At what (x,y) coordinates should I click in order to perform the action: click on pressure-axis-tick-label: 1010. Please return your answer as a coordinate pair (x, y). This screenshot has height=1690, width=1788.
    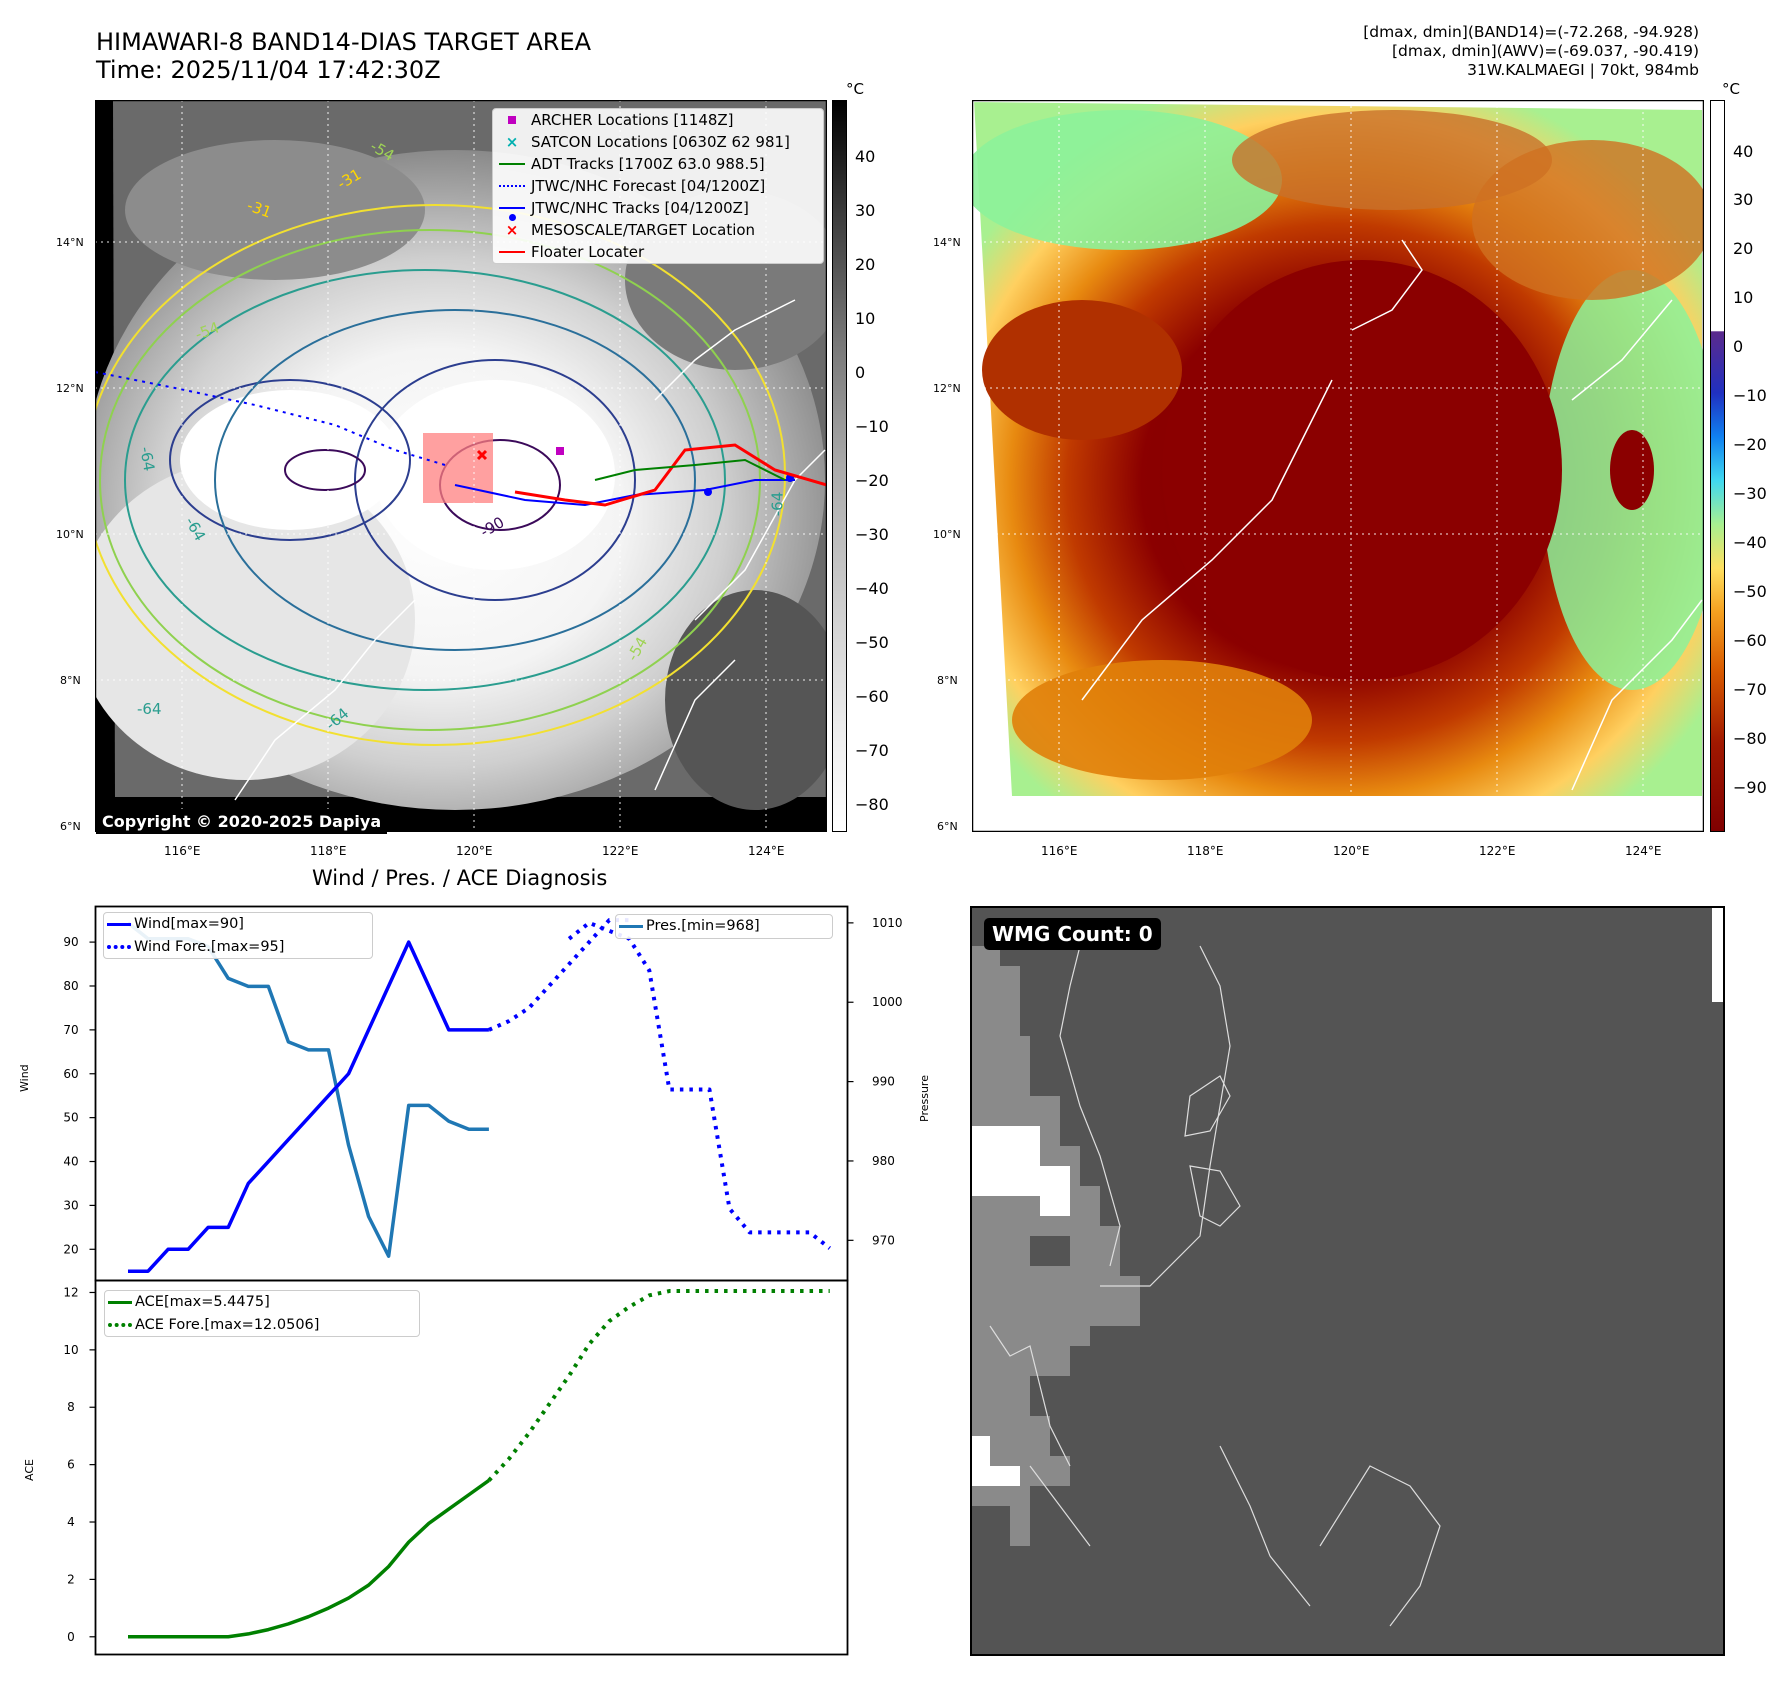
    Looking at the image, I should click on (887, 923).